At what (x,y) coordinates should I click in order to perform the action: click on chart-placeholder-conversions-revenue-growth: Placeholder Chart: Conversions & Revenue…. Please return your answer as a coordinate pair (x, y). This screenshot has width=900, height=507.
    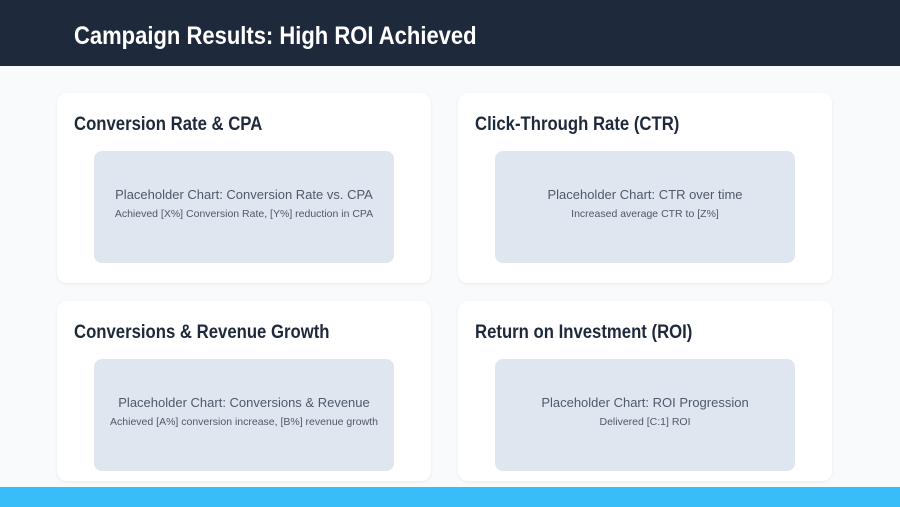
    Looking at the image, I should click on (244, 415).